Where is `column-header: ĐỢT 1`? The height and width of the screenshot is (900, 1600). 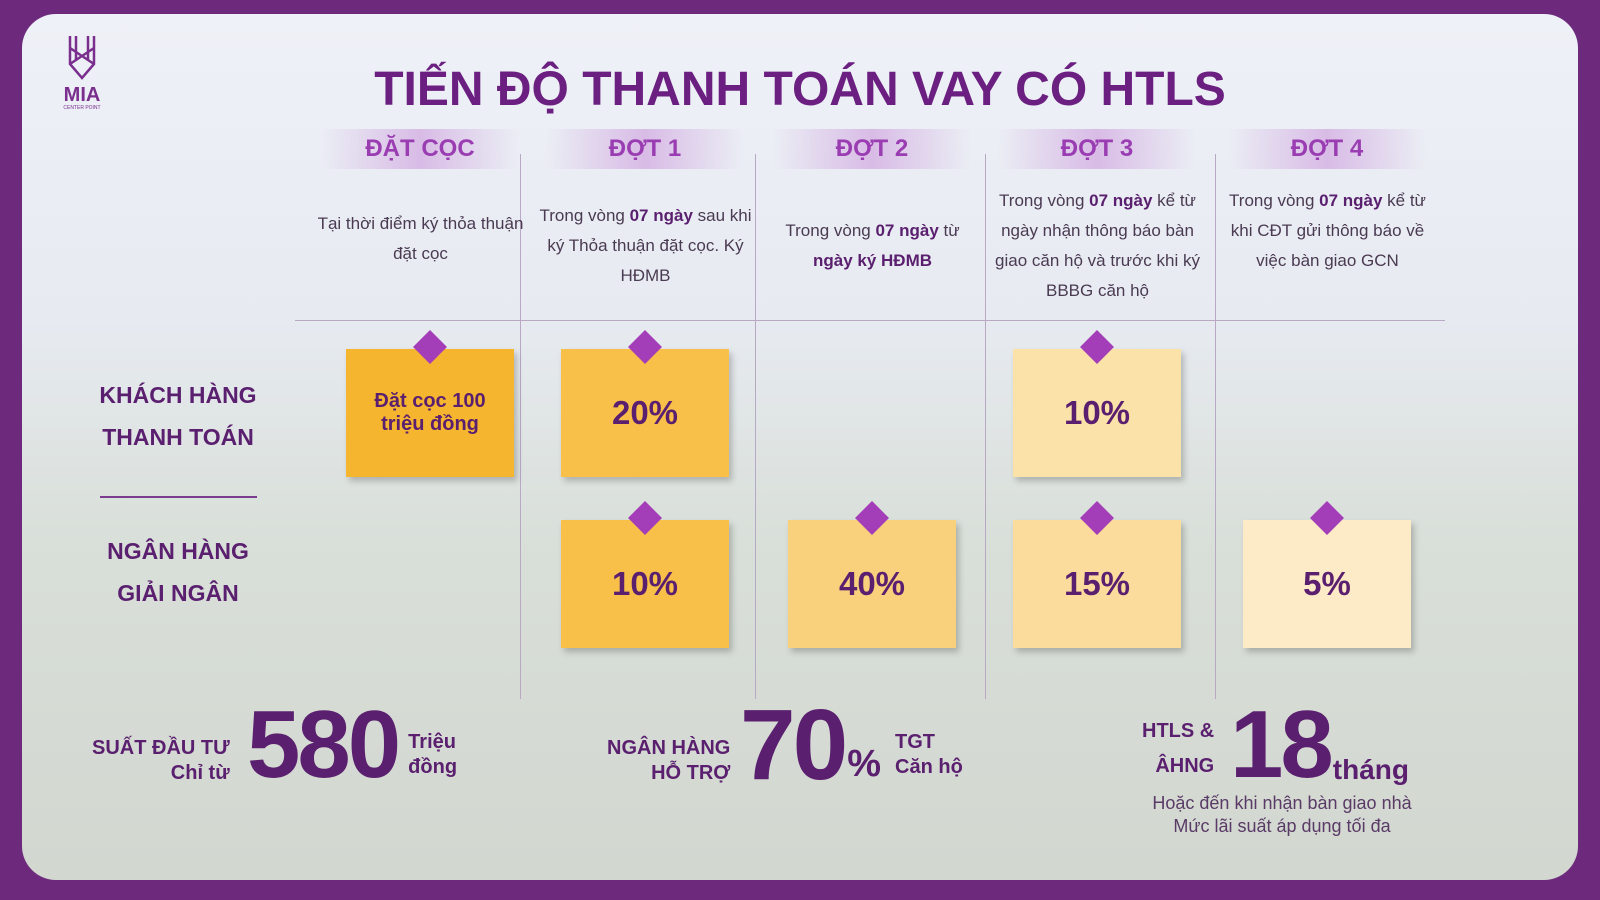
column-header: ĐỢT 1 is located at coordinates (645, 149).